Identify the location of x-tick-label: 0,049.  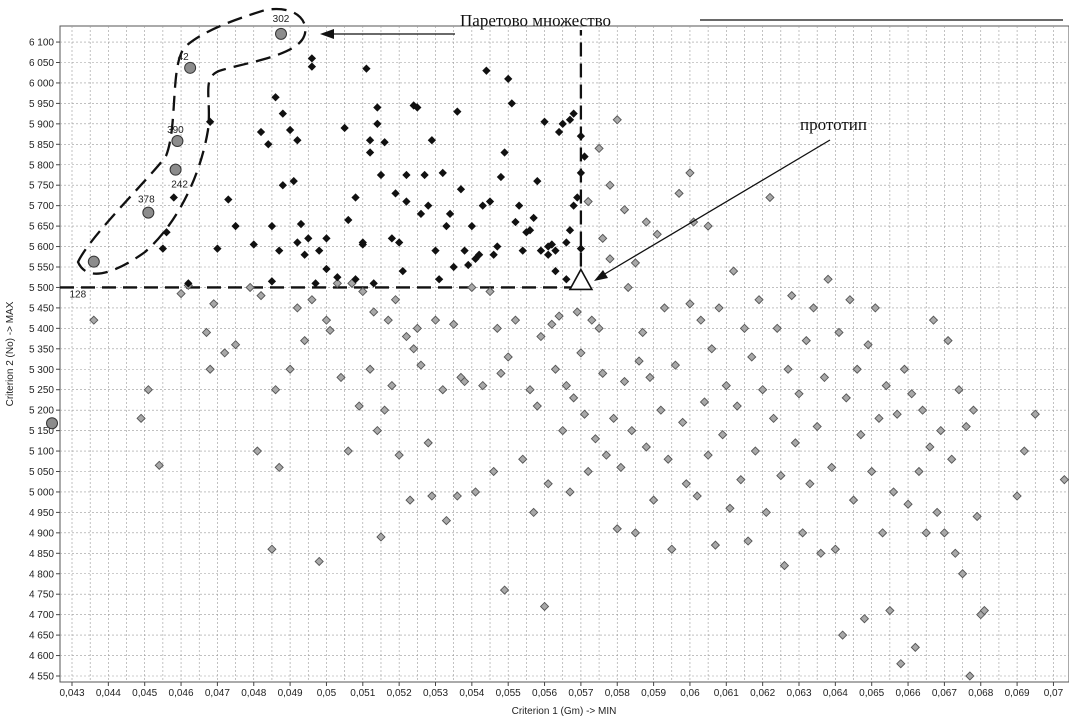
(290, 693).